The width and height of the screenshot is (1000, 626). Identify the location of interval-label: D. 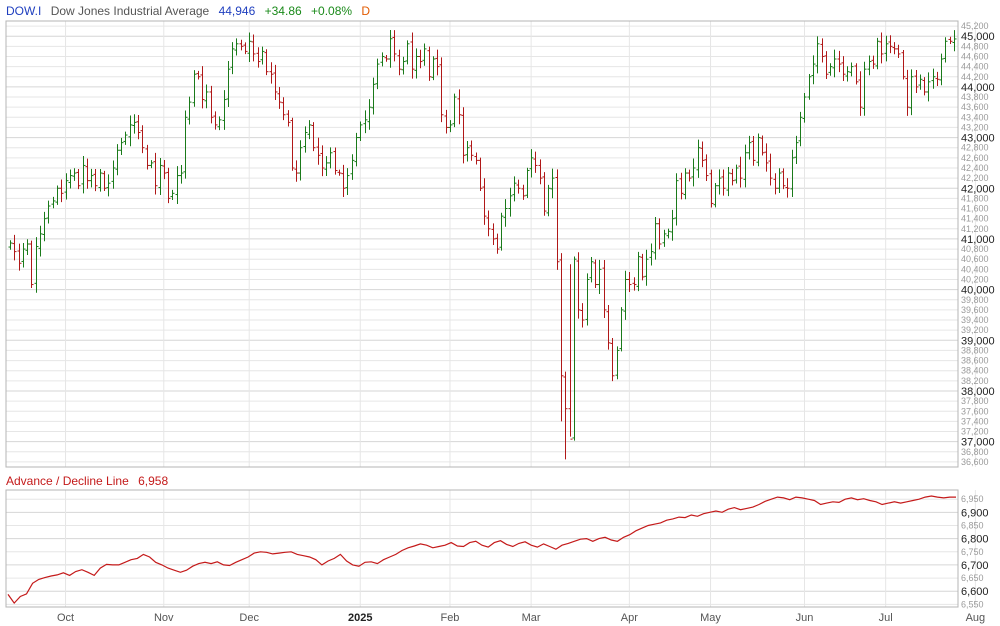
(366, 11).